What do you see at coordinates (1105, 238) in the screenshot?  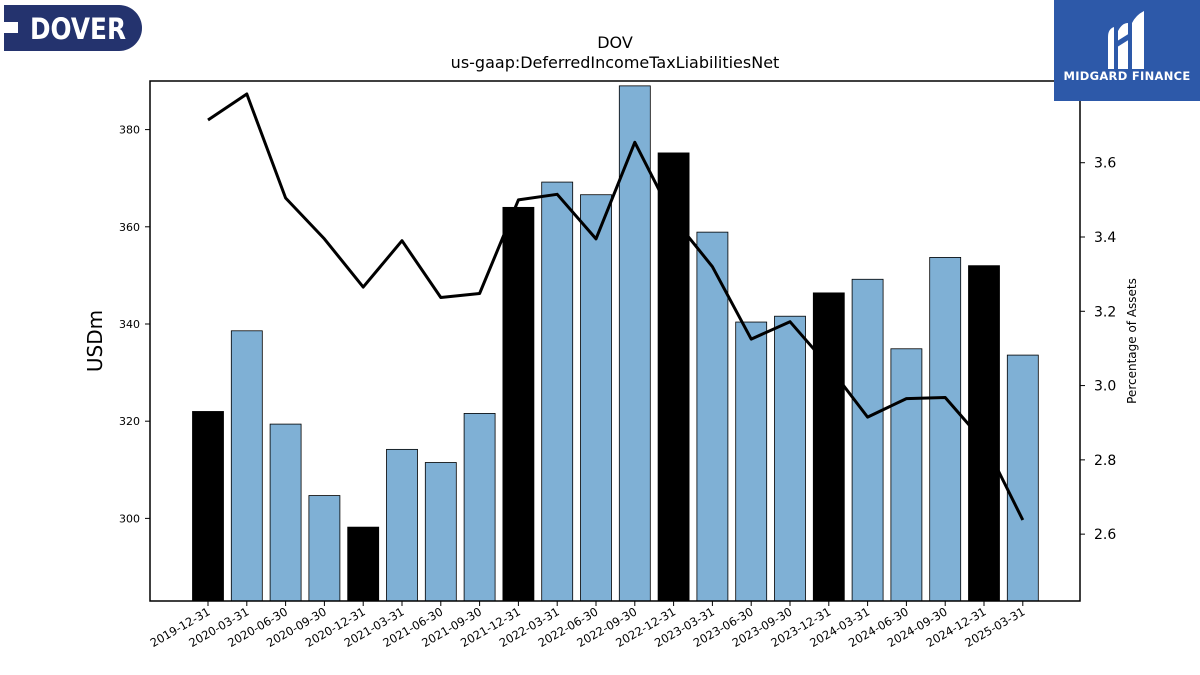 I see `y2-tick-label: 3.4` at bounding box center [1105, 238].